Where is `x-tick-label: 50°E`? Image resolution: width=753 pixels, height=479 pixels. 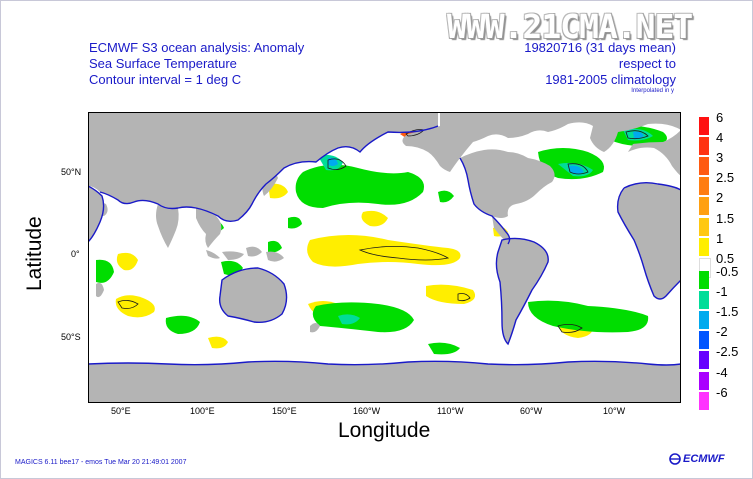
x-tick-label: 50°E is located at coordinates (121, 411).